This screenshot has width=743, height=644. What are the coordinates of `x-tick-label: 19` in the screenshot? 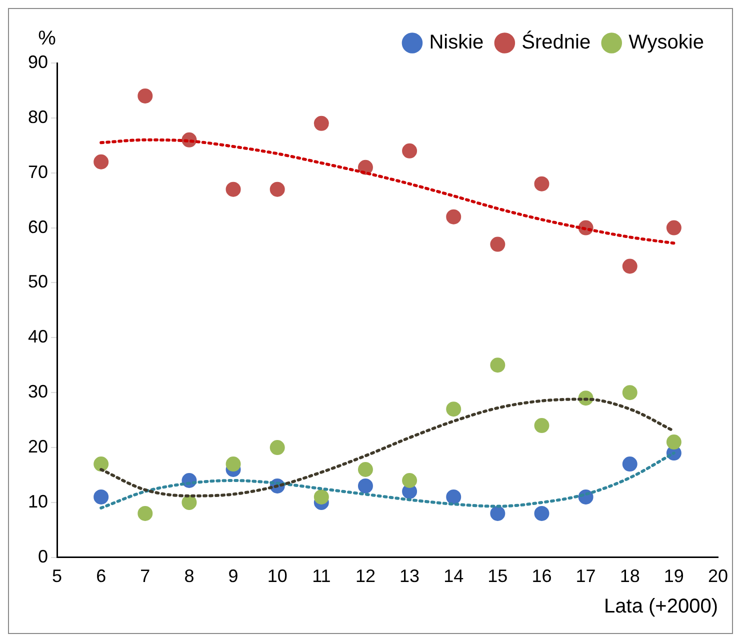 It's located at (674, 576).